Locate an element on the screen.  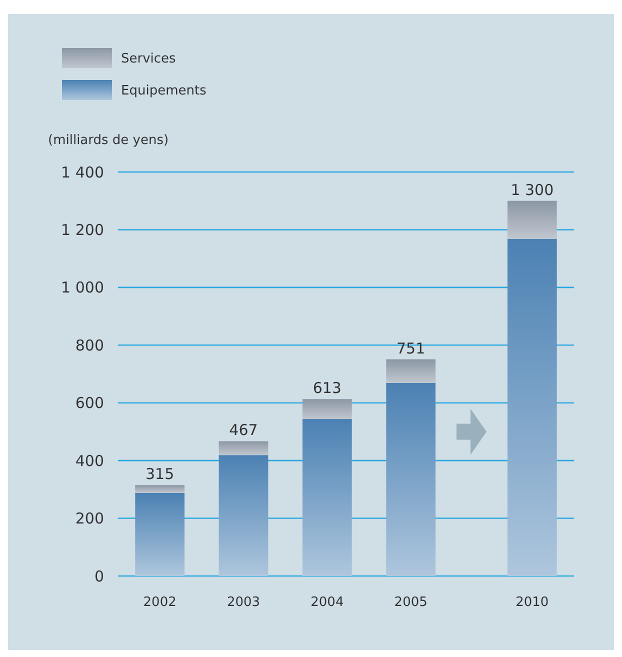
total-label: 613 is located at coordinates (327, 388).